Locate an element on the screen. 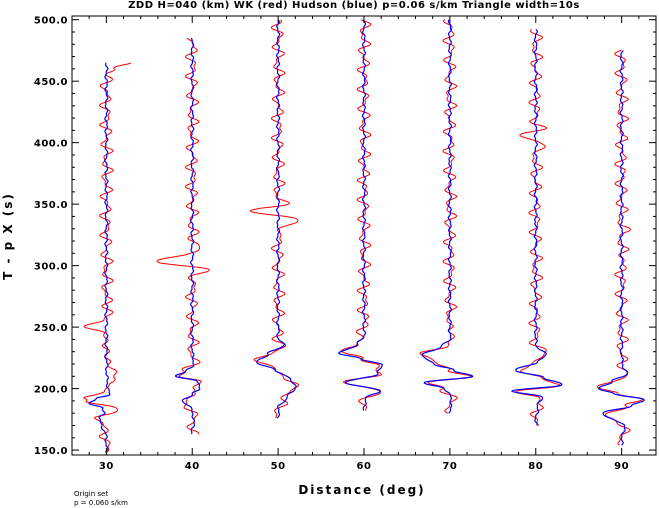 The image size is (659, 508). x-tick-label: 30 is located at coordinates (106, 466).